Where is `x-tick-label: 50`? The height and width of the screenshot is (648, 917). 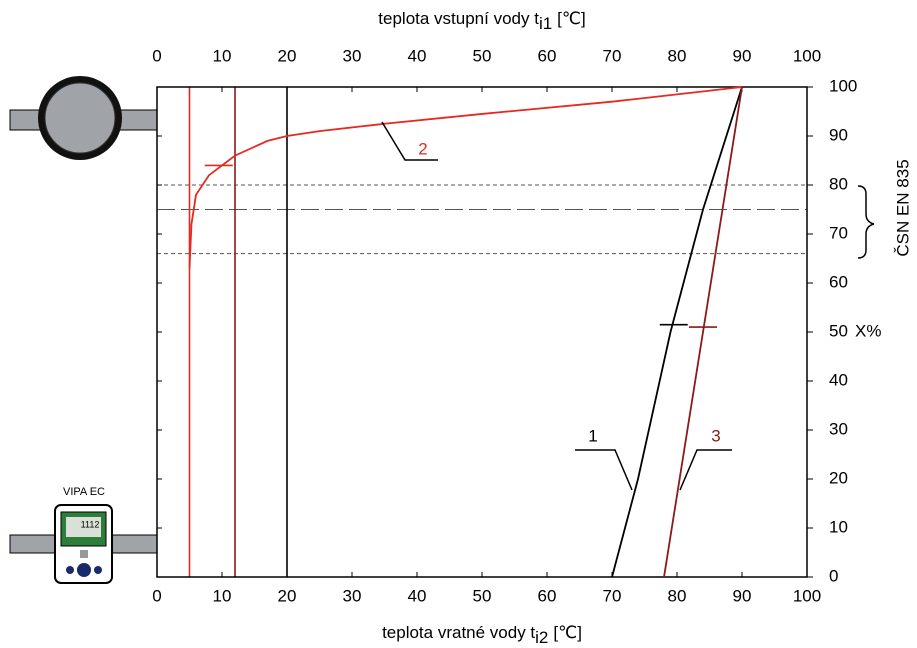
x-tick-label: 50 is located at coordinates (482, 595).